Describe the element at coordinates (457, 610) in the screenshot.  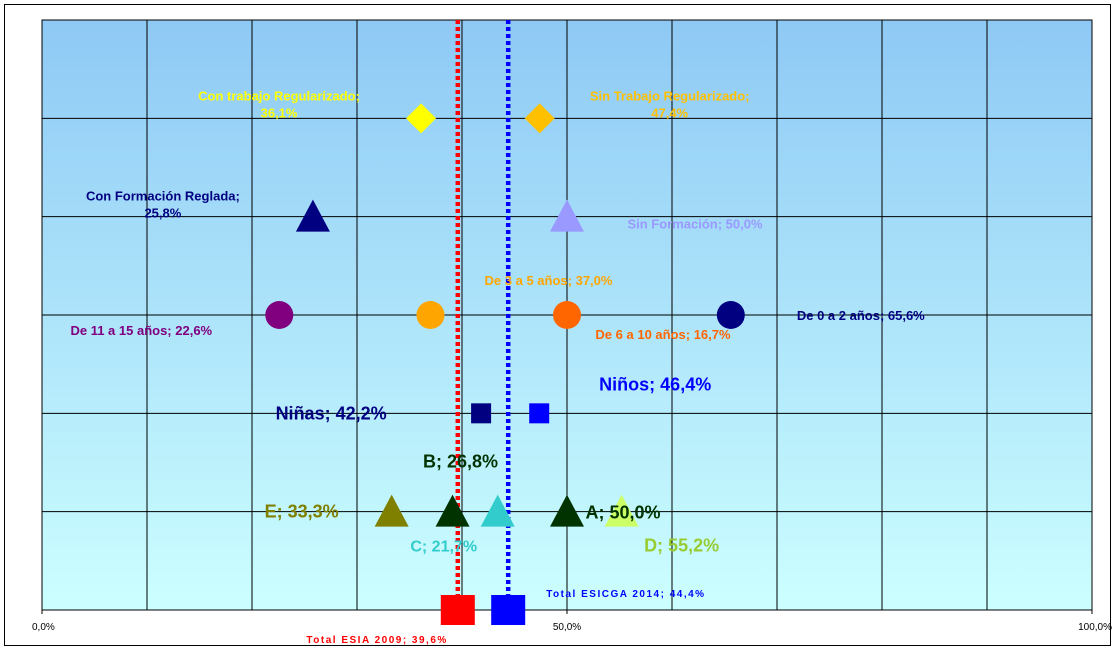
I see `reference-marker-esia` at that location.